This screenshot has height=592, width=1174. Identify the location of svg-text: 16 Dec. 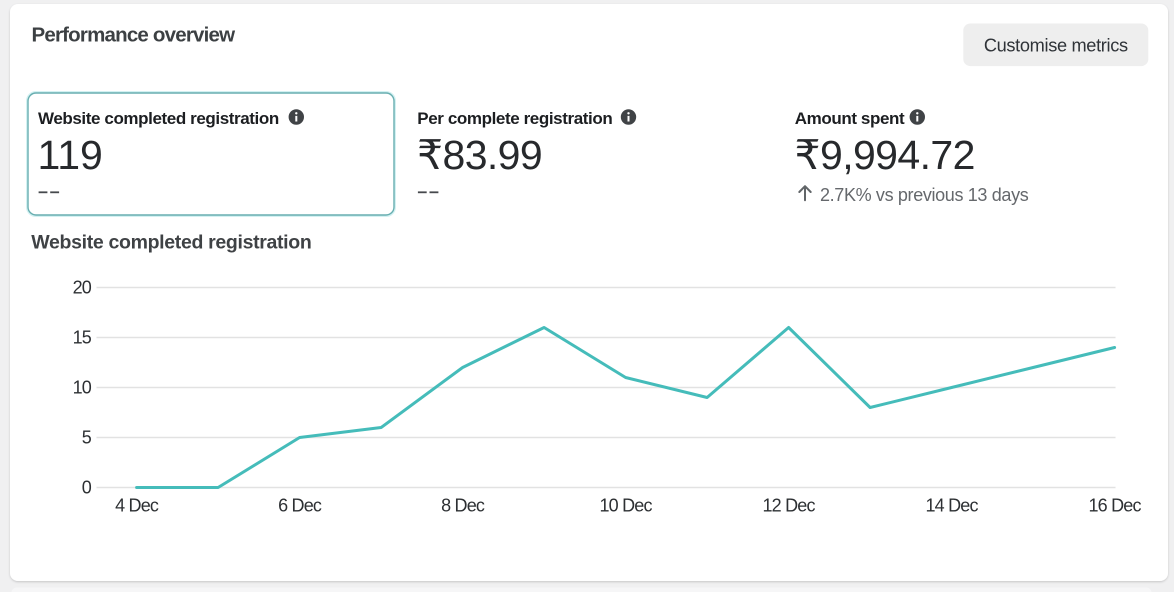
(1114, 506).